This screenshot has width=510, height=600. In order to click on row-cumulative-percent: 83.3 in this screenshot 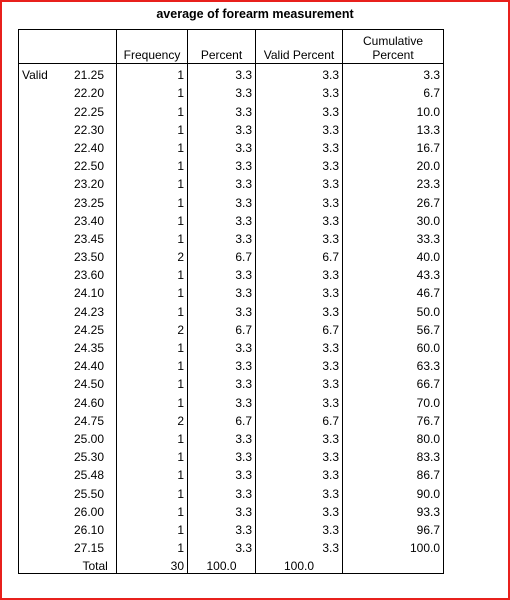, I will do `click(393, 455)`.